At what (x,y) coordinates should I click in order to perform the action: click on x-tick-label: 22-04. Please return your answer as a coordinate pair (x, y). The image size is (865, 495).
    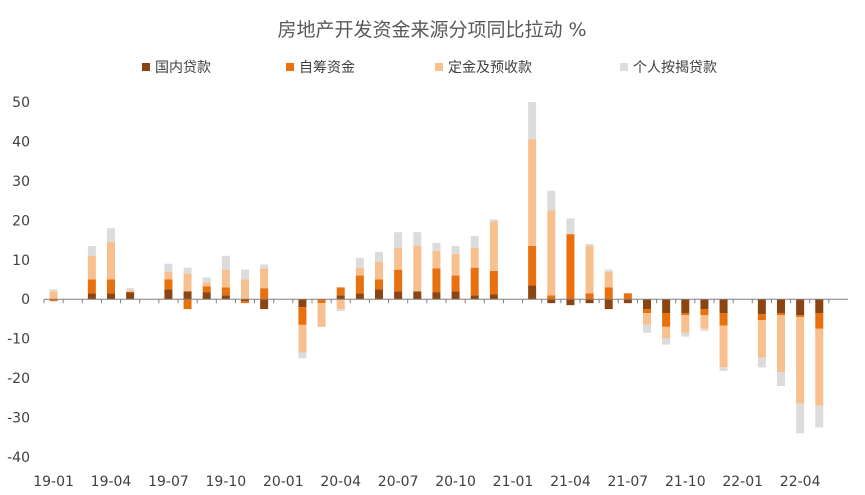
    Looking at the image, I should click on (800, 482).